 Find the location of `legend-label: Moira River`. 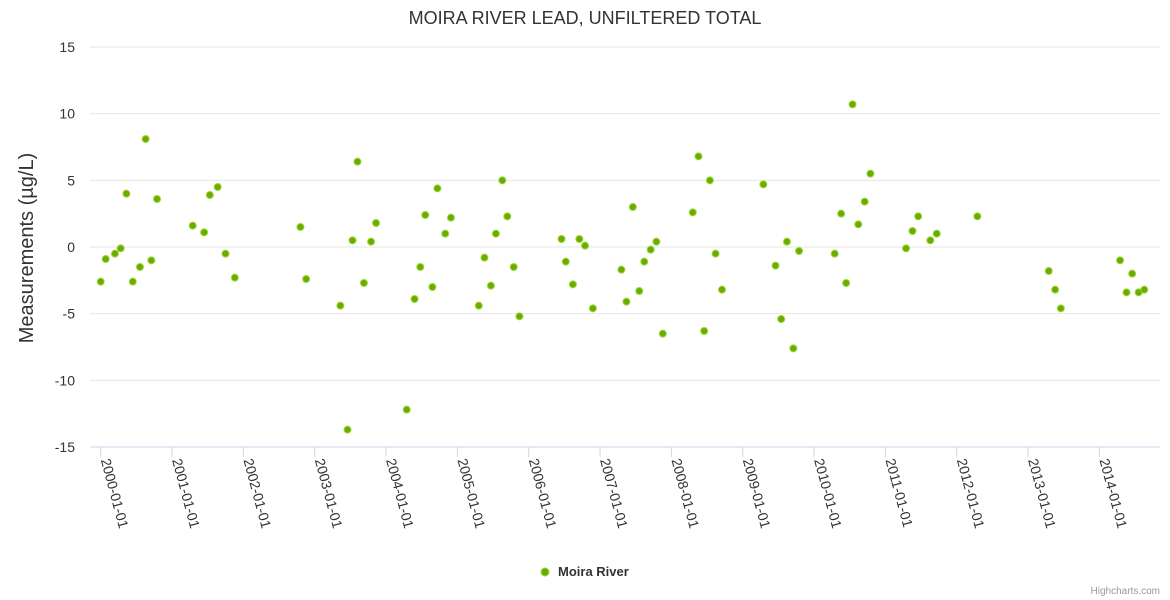

legend-label: Moira River is located at coordinates (593, 571).